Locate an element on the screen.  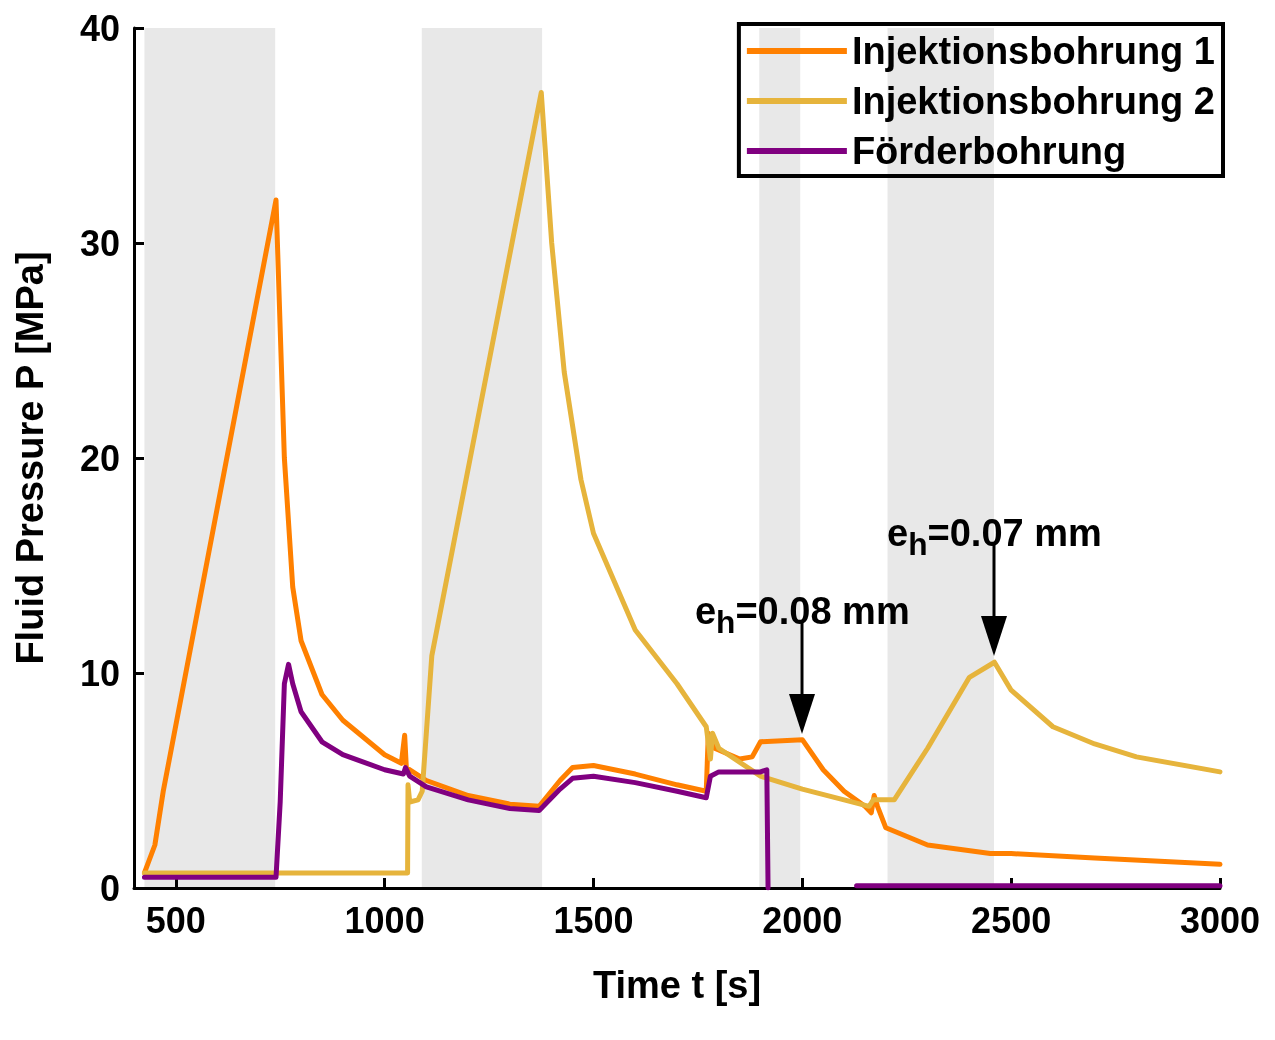
y-tick-label: 20 is located at coordinates (99, 458).